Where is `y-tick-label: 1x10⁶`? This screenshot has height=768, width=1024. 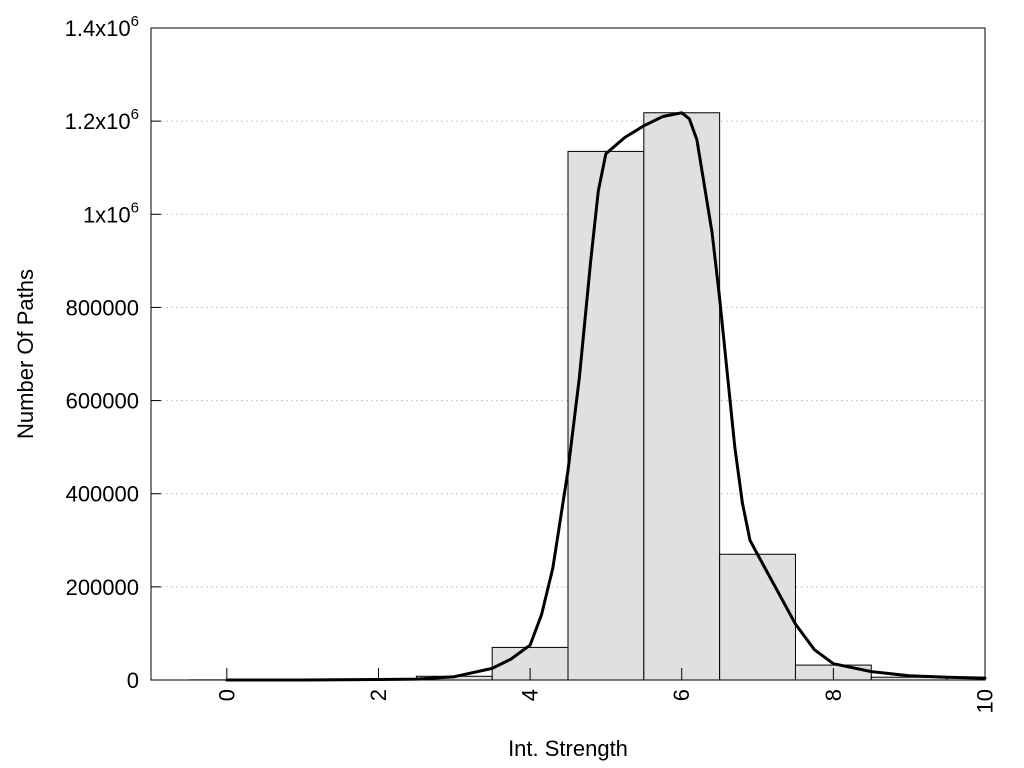
y-tick-label: 1x10⁶ is located at coordinates (111, 213).